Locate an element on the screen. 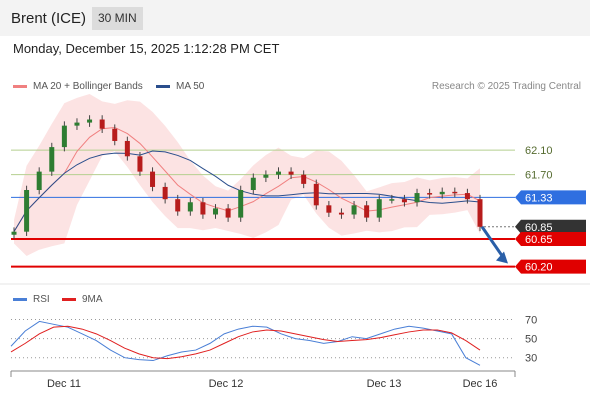  rsi-level-label-0: 70 is located at coordinates (531, 321).